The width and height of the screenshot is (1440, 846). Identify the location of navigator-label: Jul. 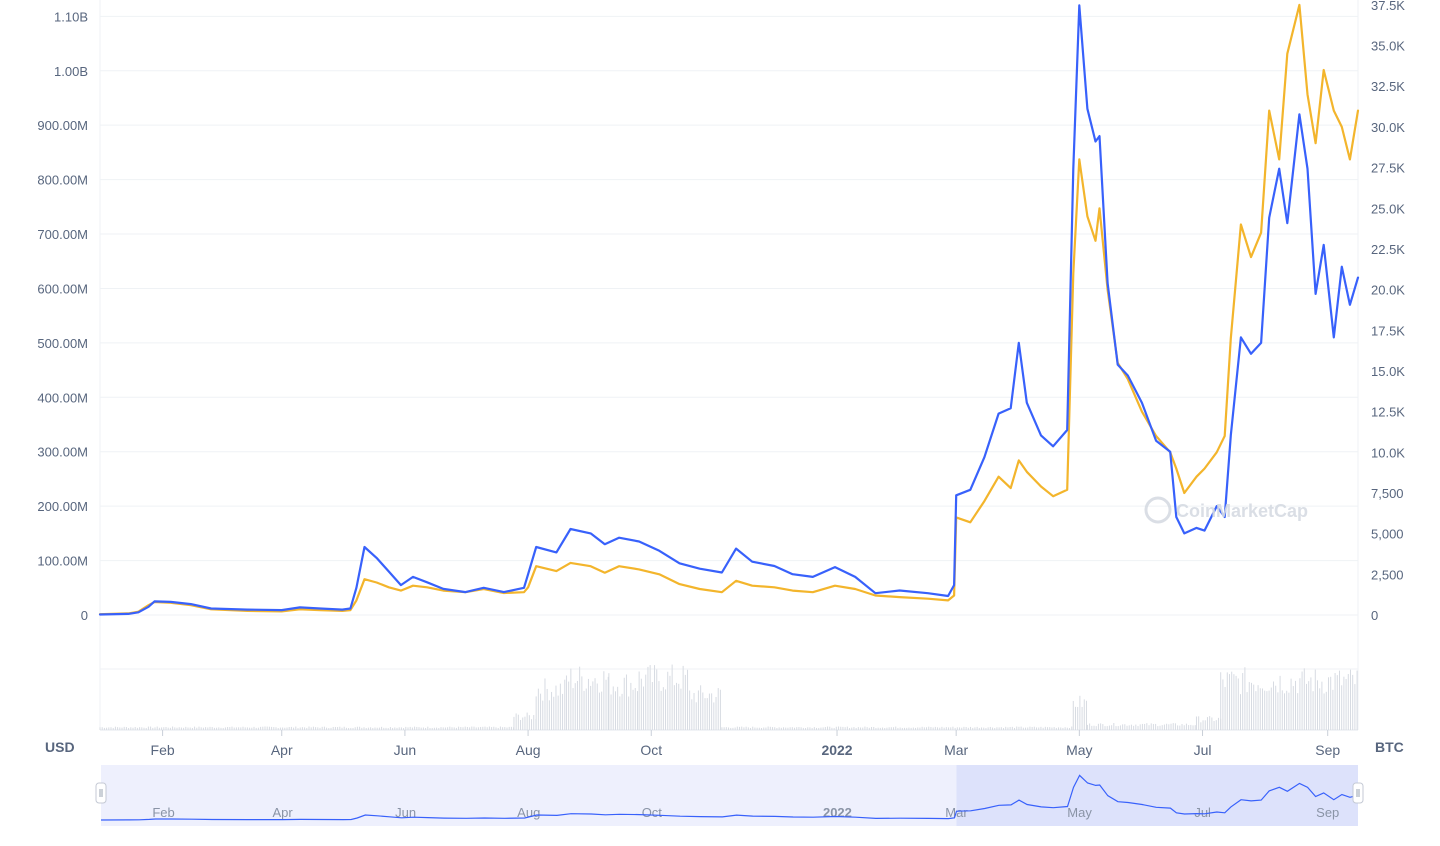
(1202, 812).